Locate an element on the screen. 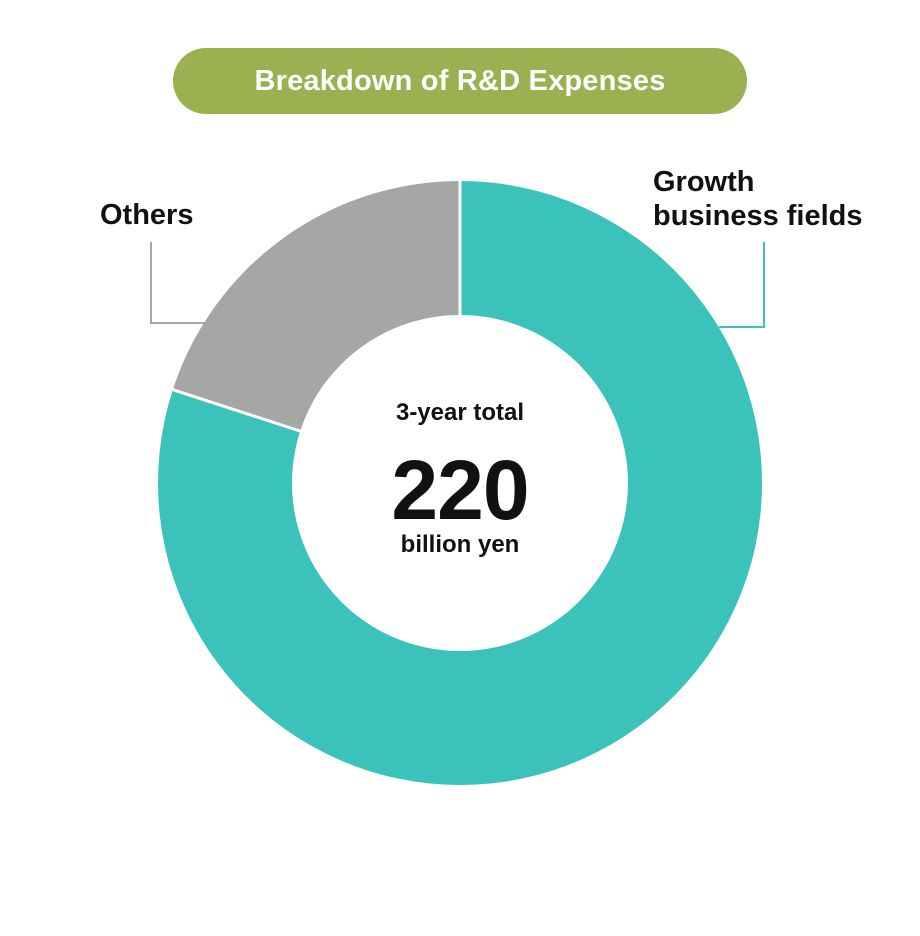 This screenshot has width=920, height=936. center-unit: billion yen is located at coordinates (460, 544).